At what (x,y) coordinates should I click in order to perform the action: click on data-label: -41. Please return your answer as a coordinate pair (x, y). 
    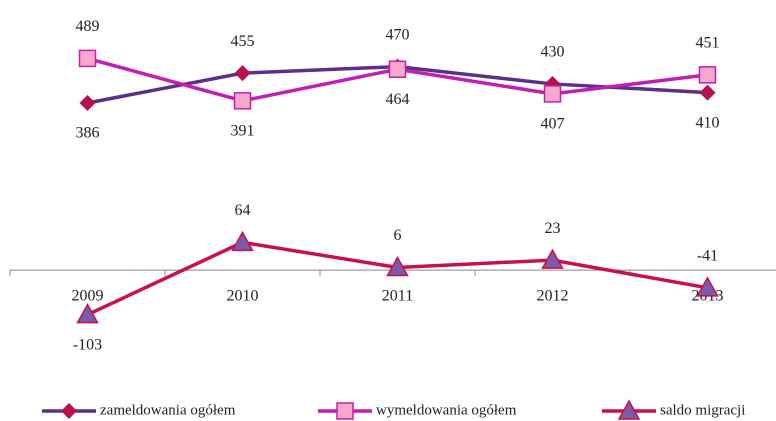
    Looking at the image, I should click on (707, 255).